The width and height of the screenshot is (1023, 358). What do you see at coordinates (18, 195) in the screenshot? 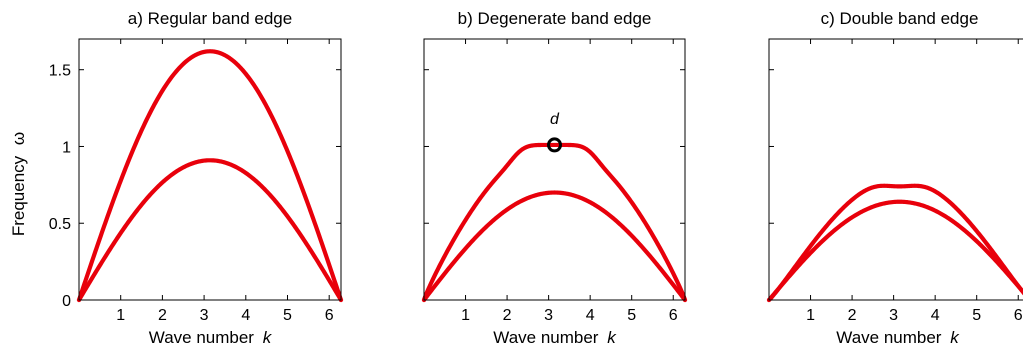
I see `y-axis-label-text: Frequency` at bounding box center [18, 195].